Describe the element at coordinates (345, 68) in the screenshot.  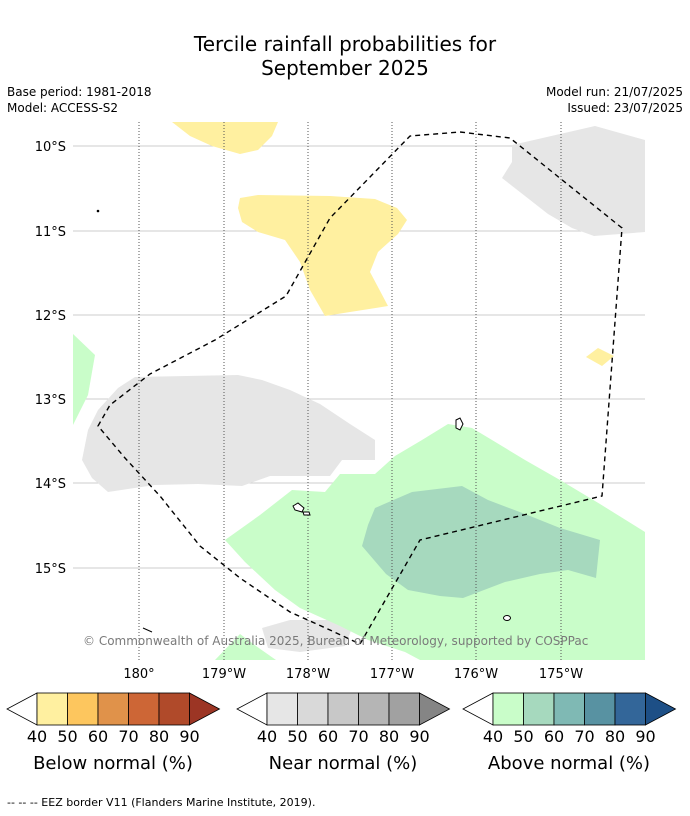
I see `map-title-line2: September 2025` at that location.